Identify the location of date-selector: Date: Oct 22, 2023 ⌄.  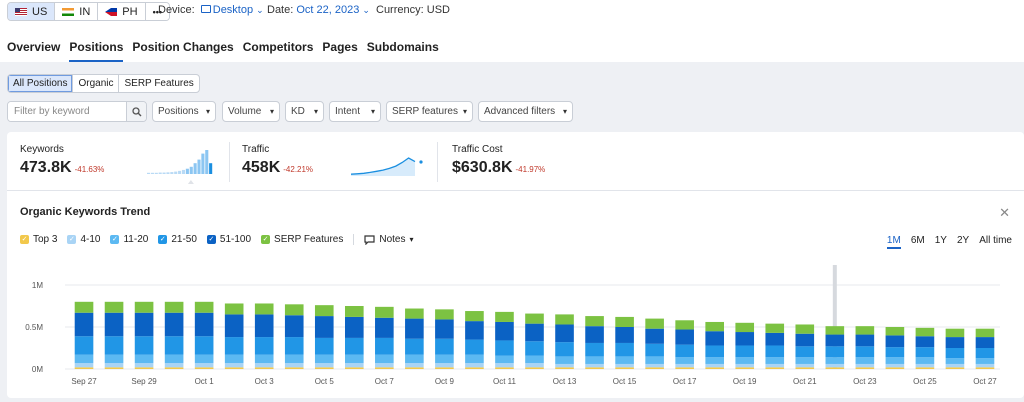
(318, 10).